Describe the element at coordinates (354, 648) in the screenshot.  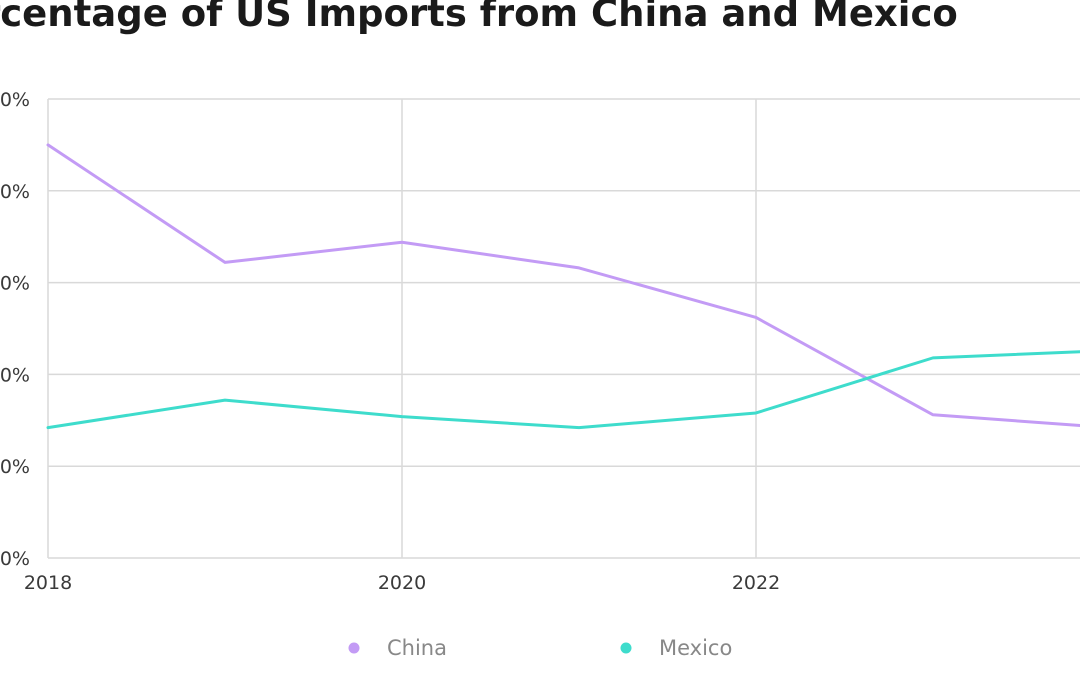
I see `legend-marker-china` at that location.